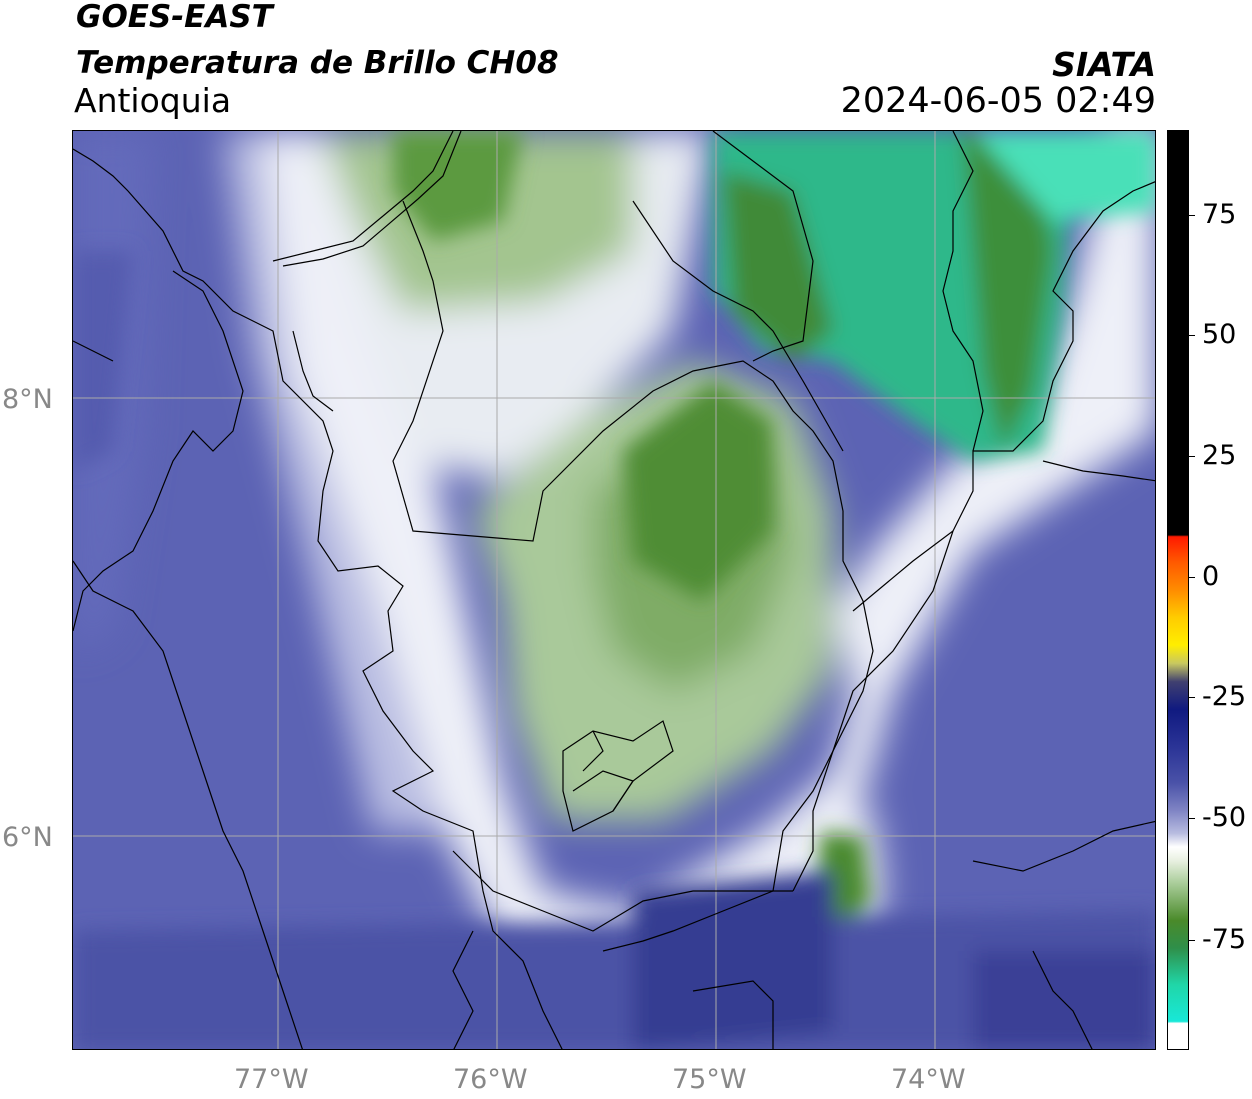 This screenshot has width=1252, height=1099. What do you see at coordinates (490, 1079) in the screenshot?
I see `lon-tick-76w: 76°W` at bounding box center [490, 1079].